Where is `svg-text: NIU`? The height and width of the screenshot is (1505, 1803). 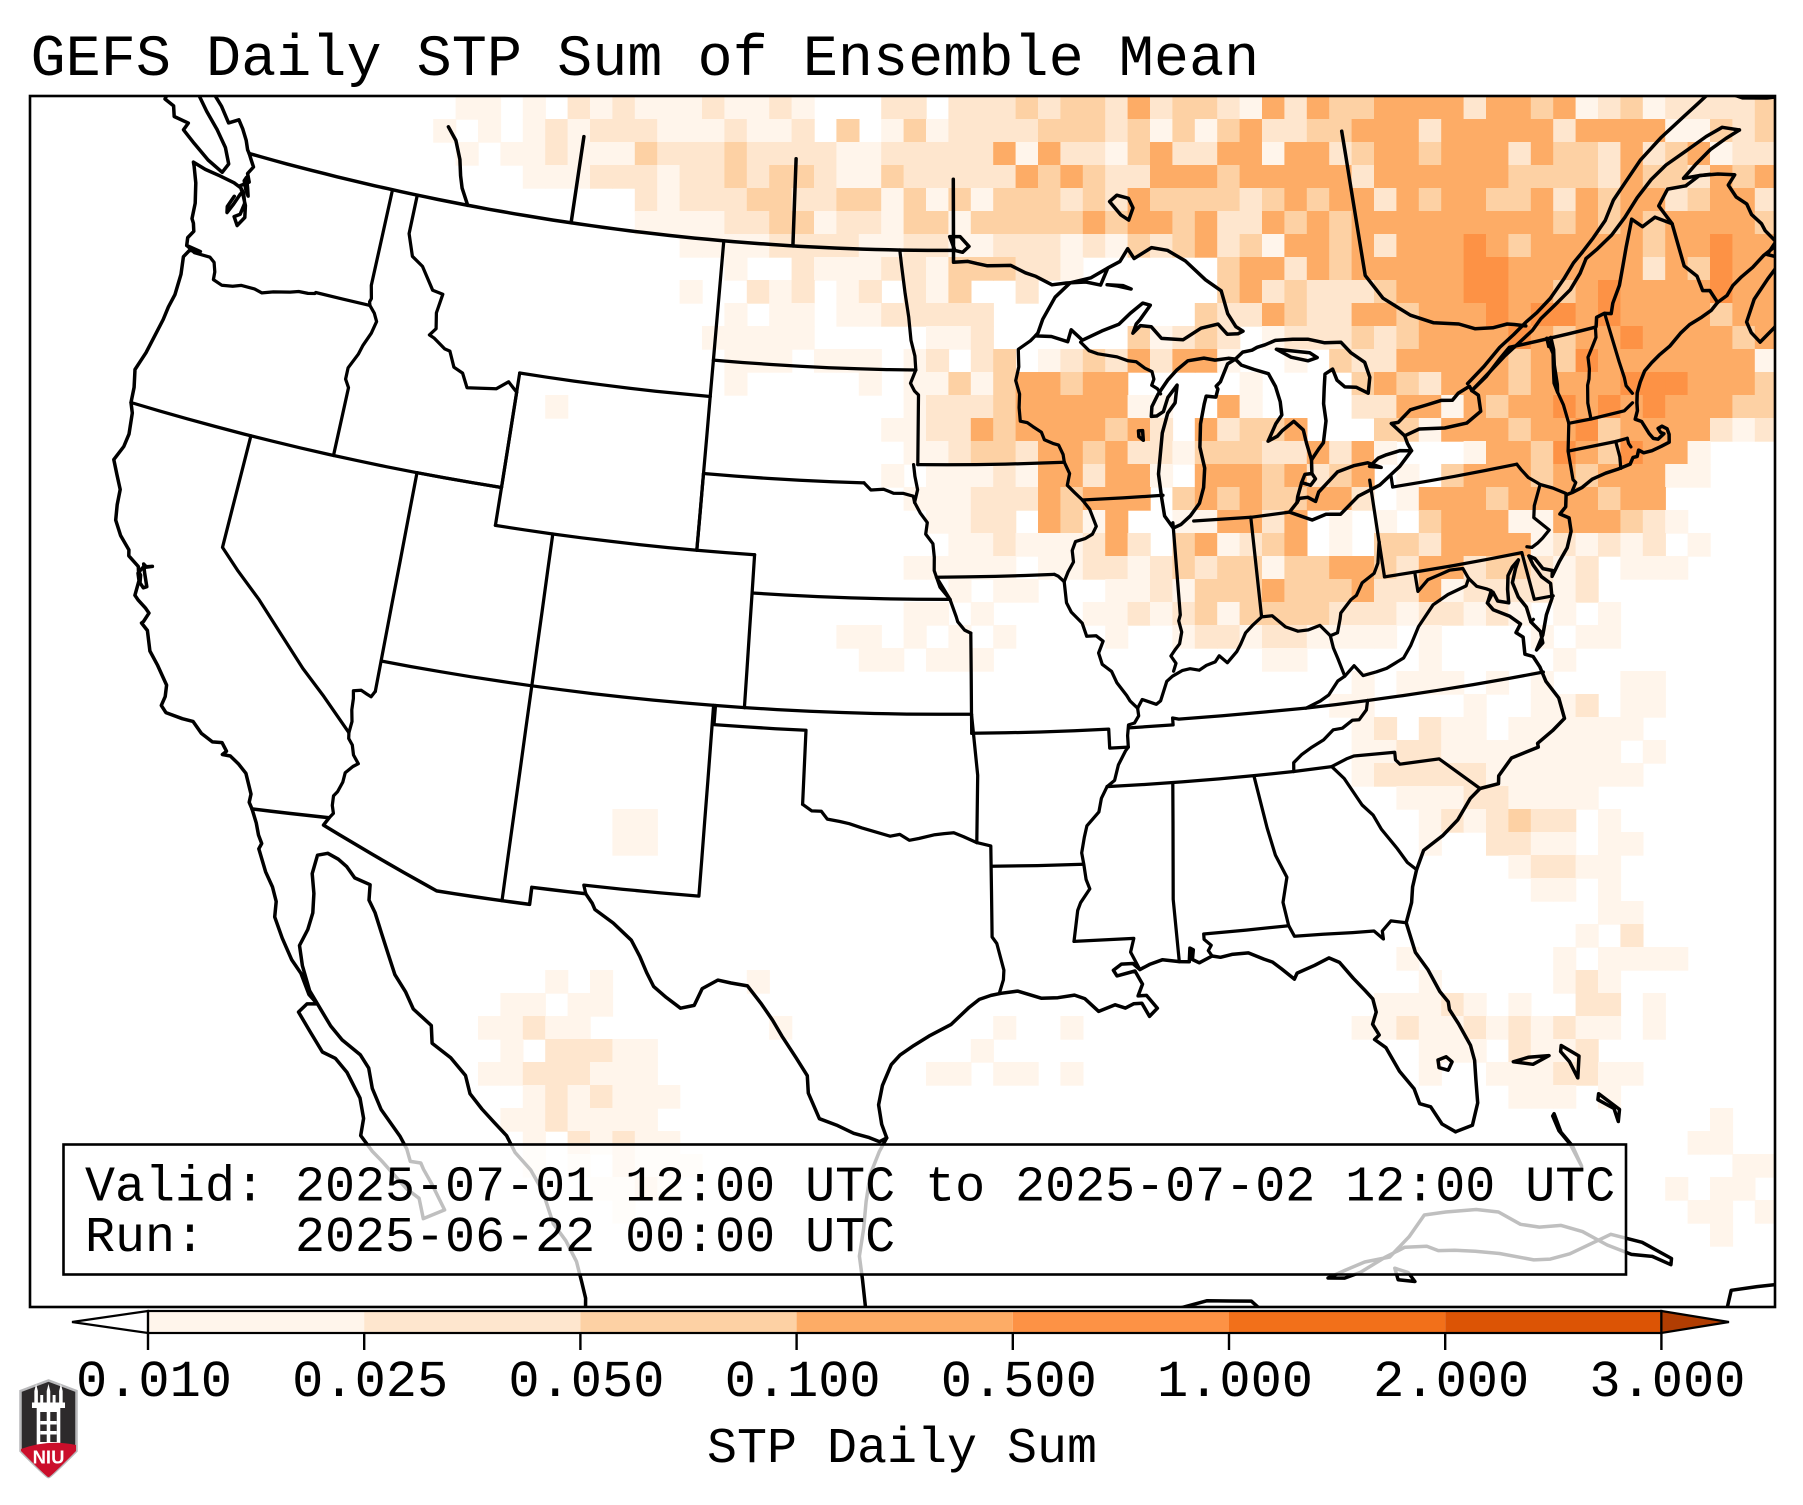
svg-text: NIU is located at coordinates (49, 1457).